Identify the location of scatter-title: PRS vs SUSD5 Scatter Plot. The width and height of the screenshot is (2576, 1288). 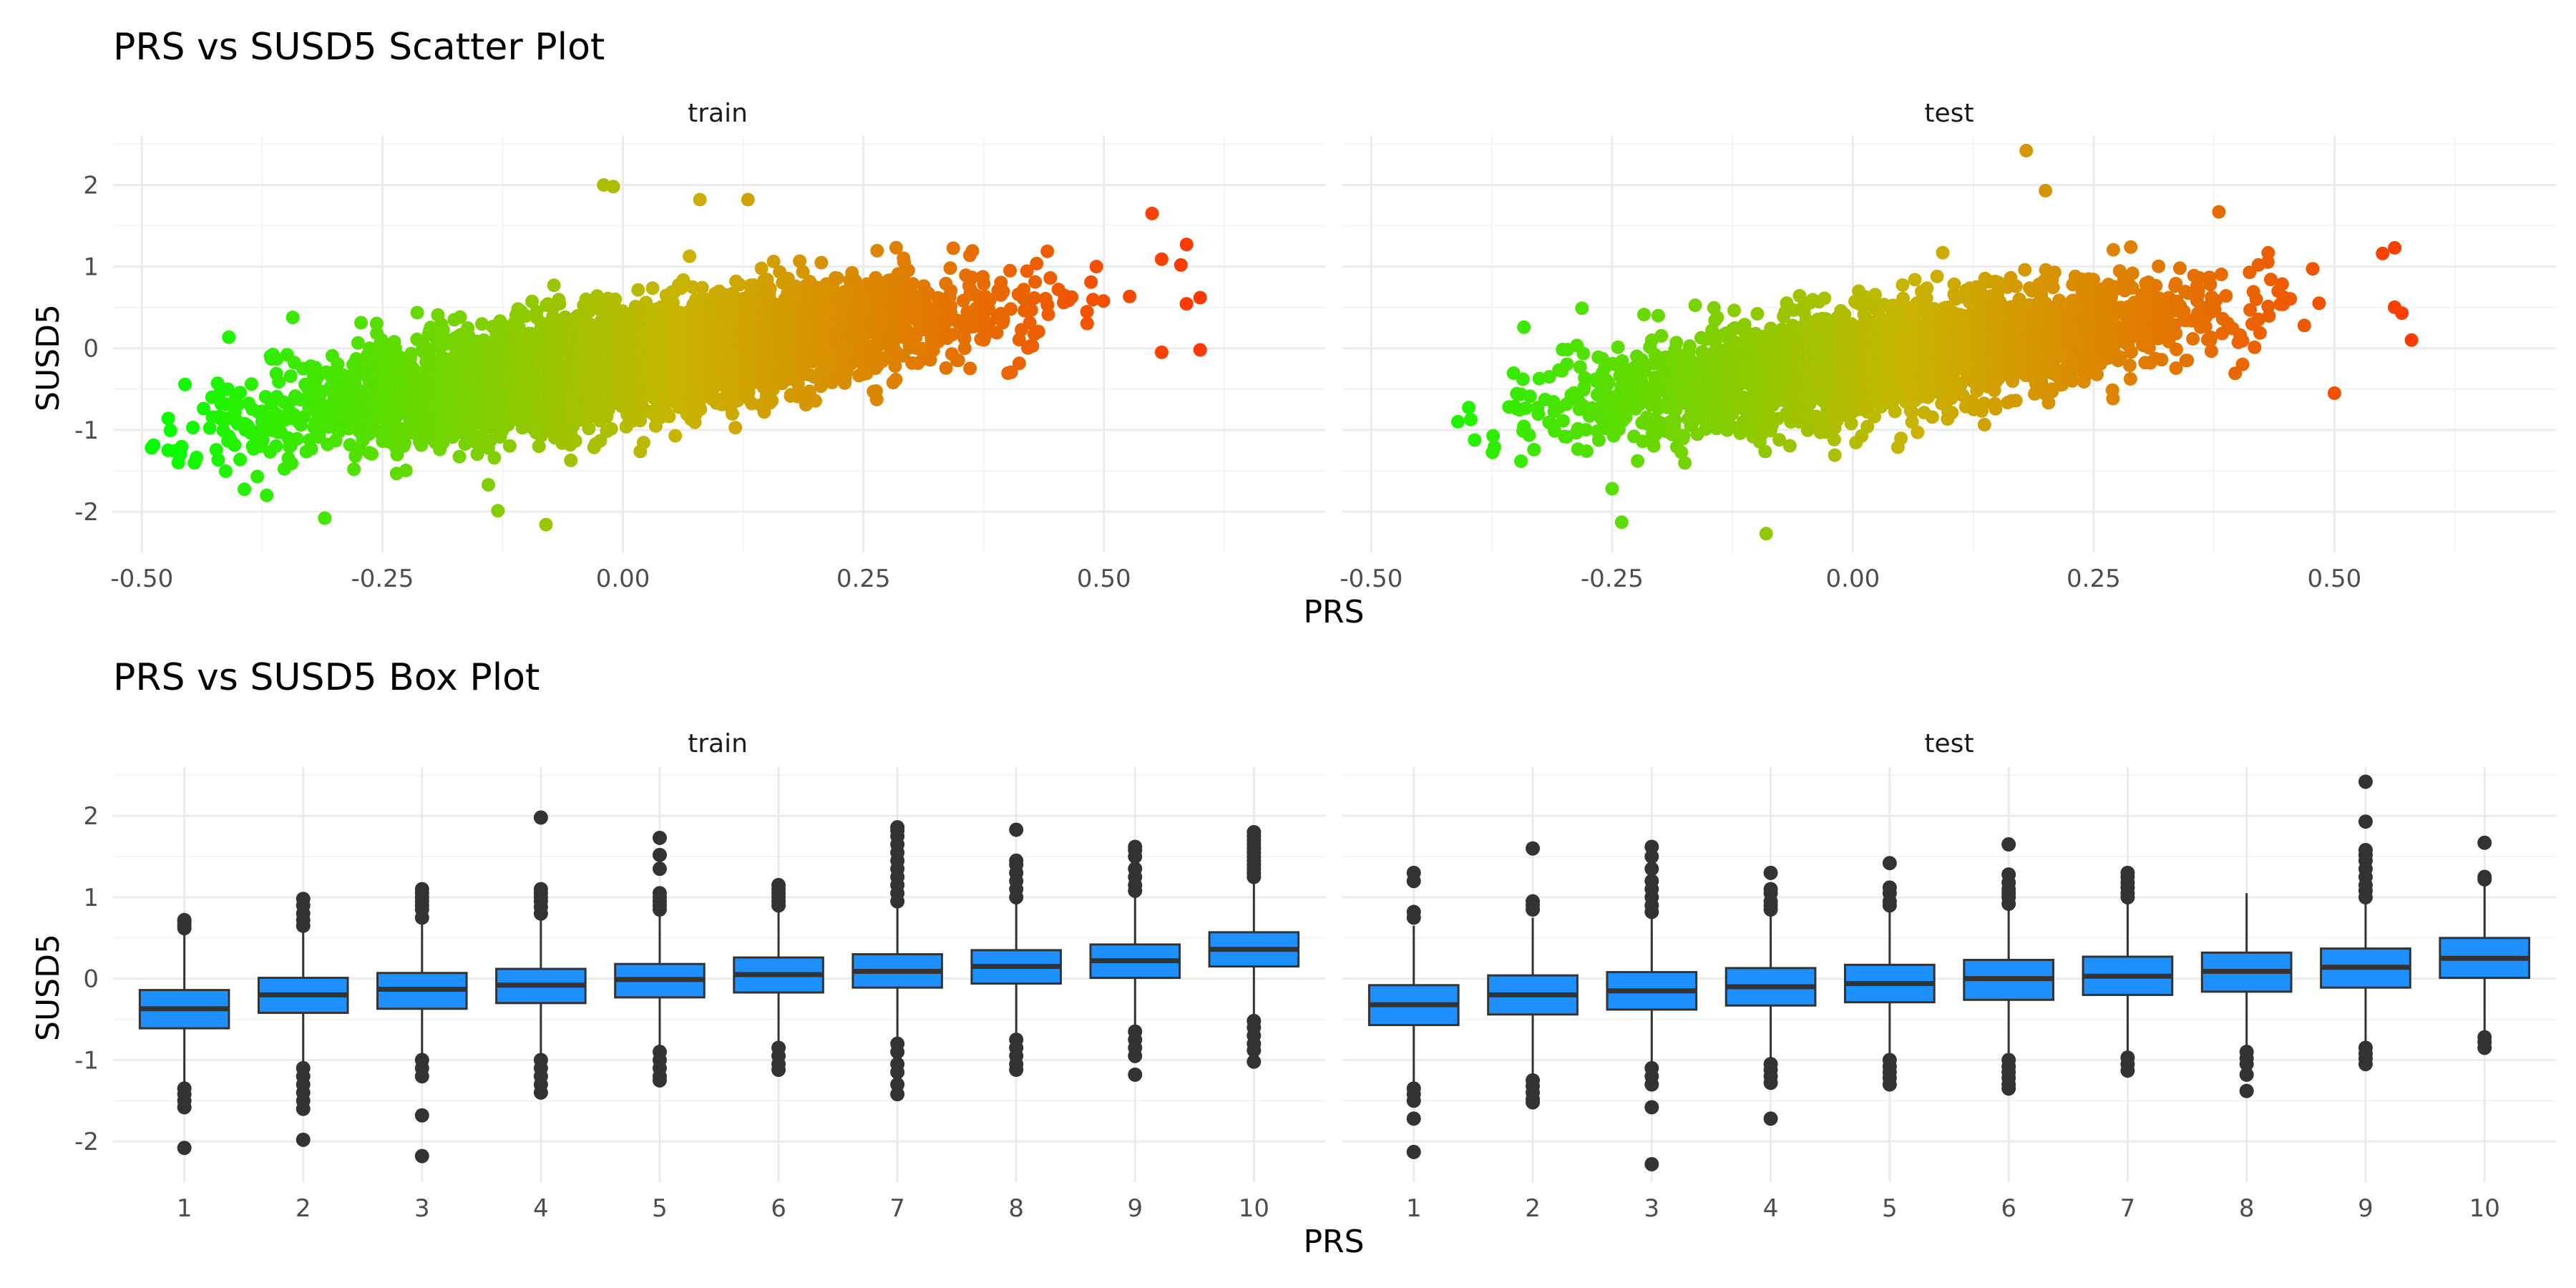
(359, 48).